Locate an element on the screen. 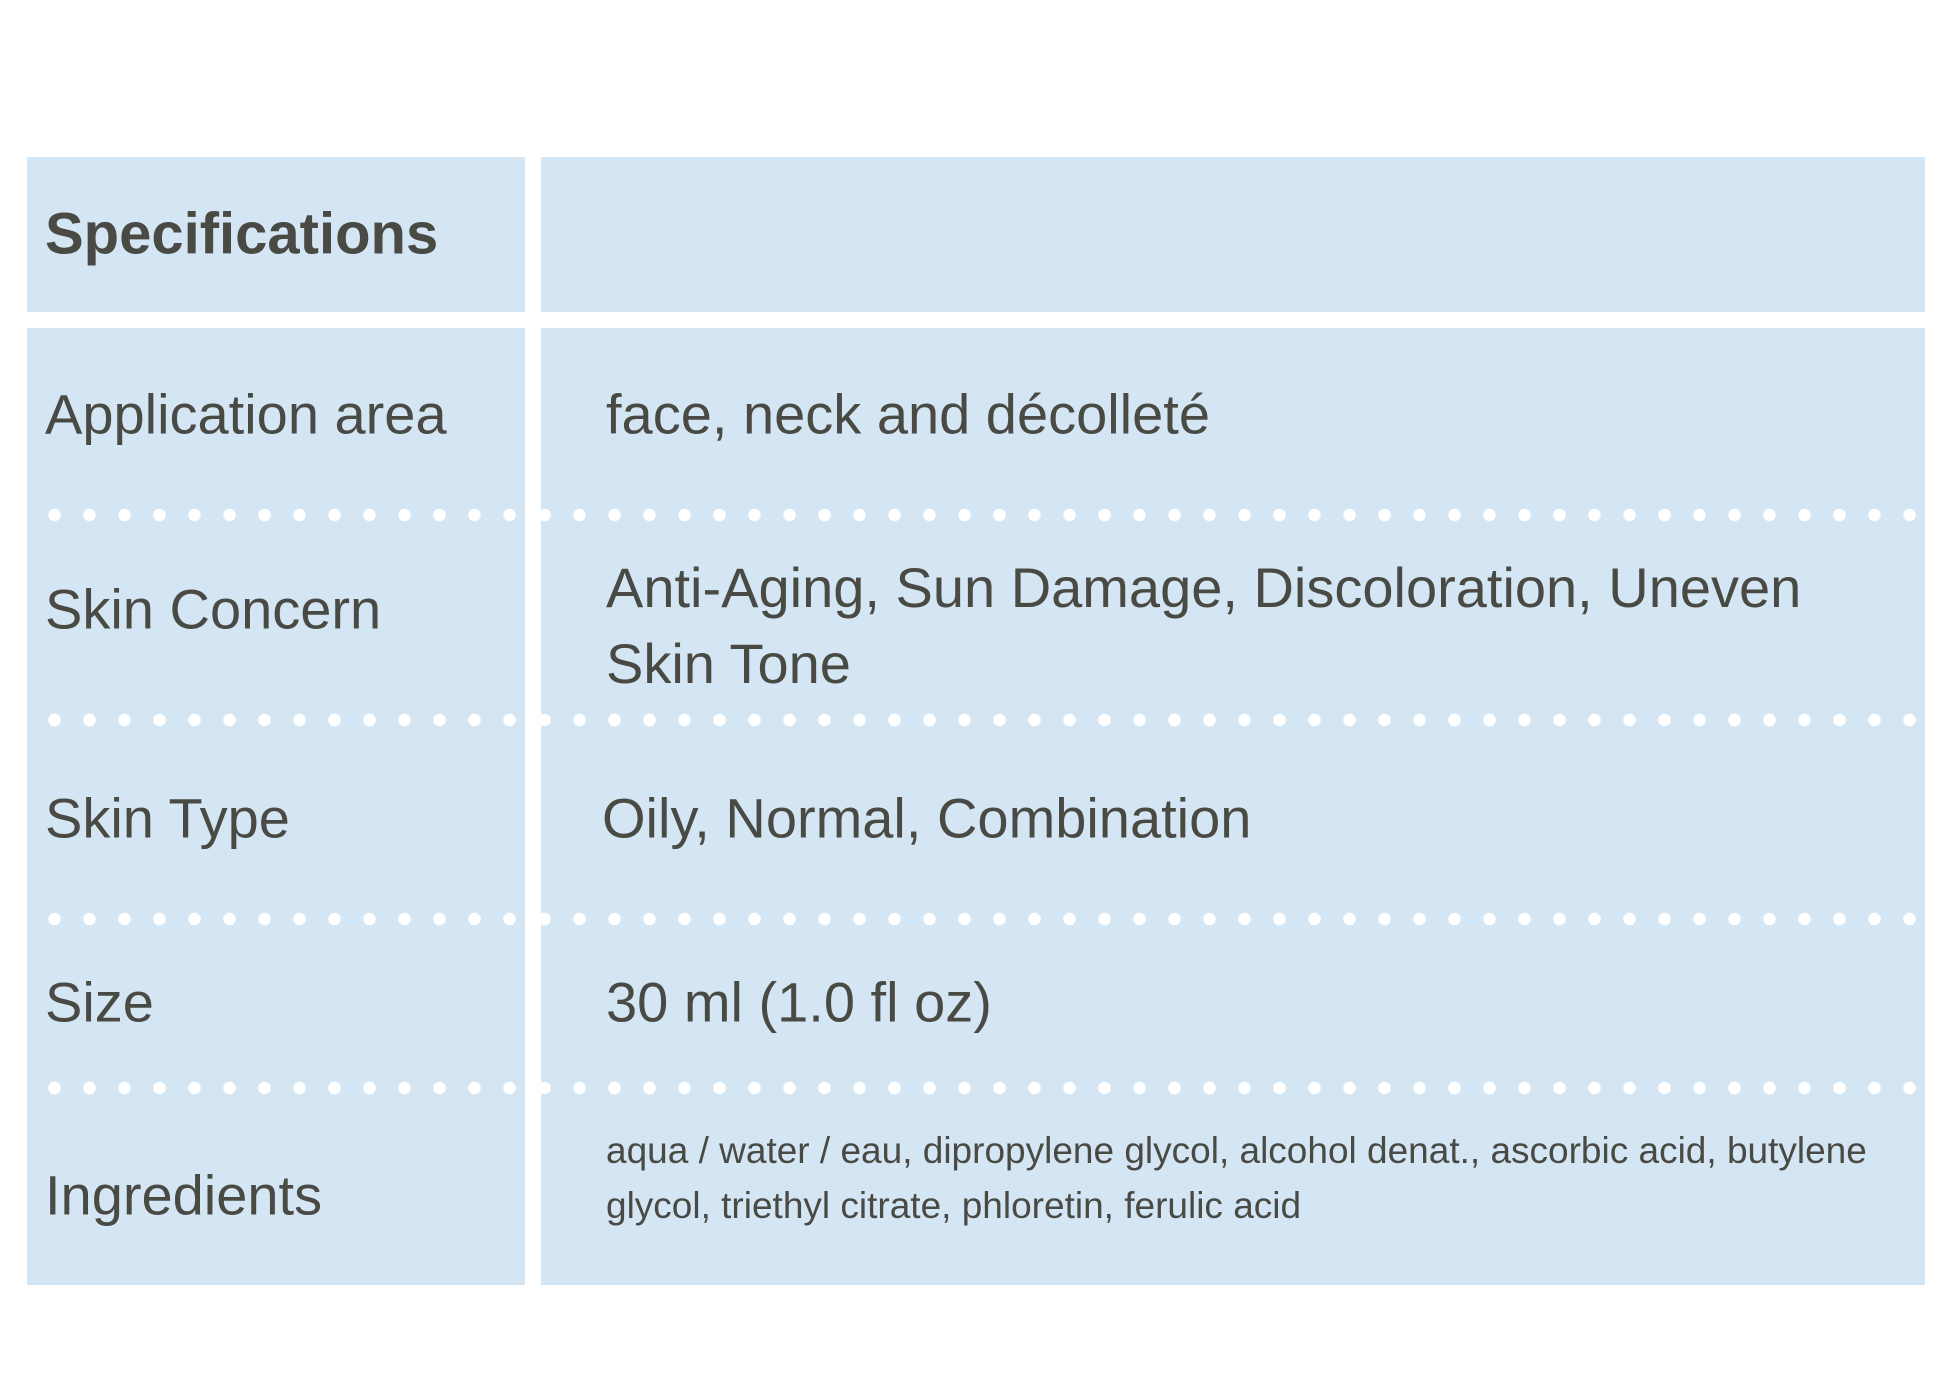 The width and height of the screenshot is (1946, 1389). row-label-application-area: Application area is located at coordinates (246, 414).